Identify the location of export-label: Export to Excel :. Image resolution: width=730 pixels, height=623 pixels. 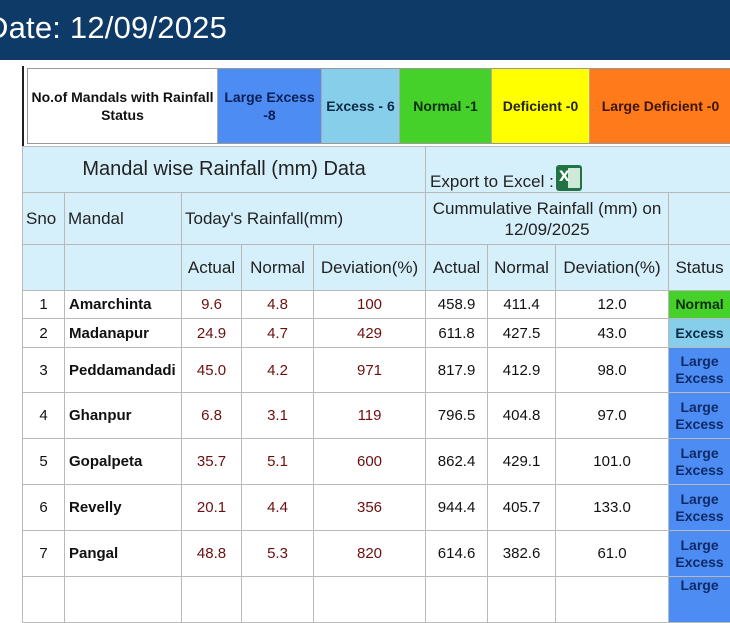
(492, 181).